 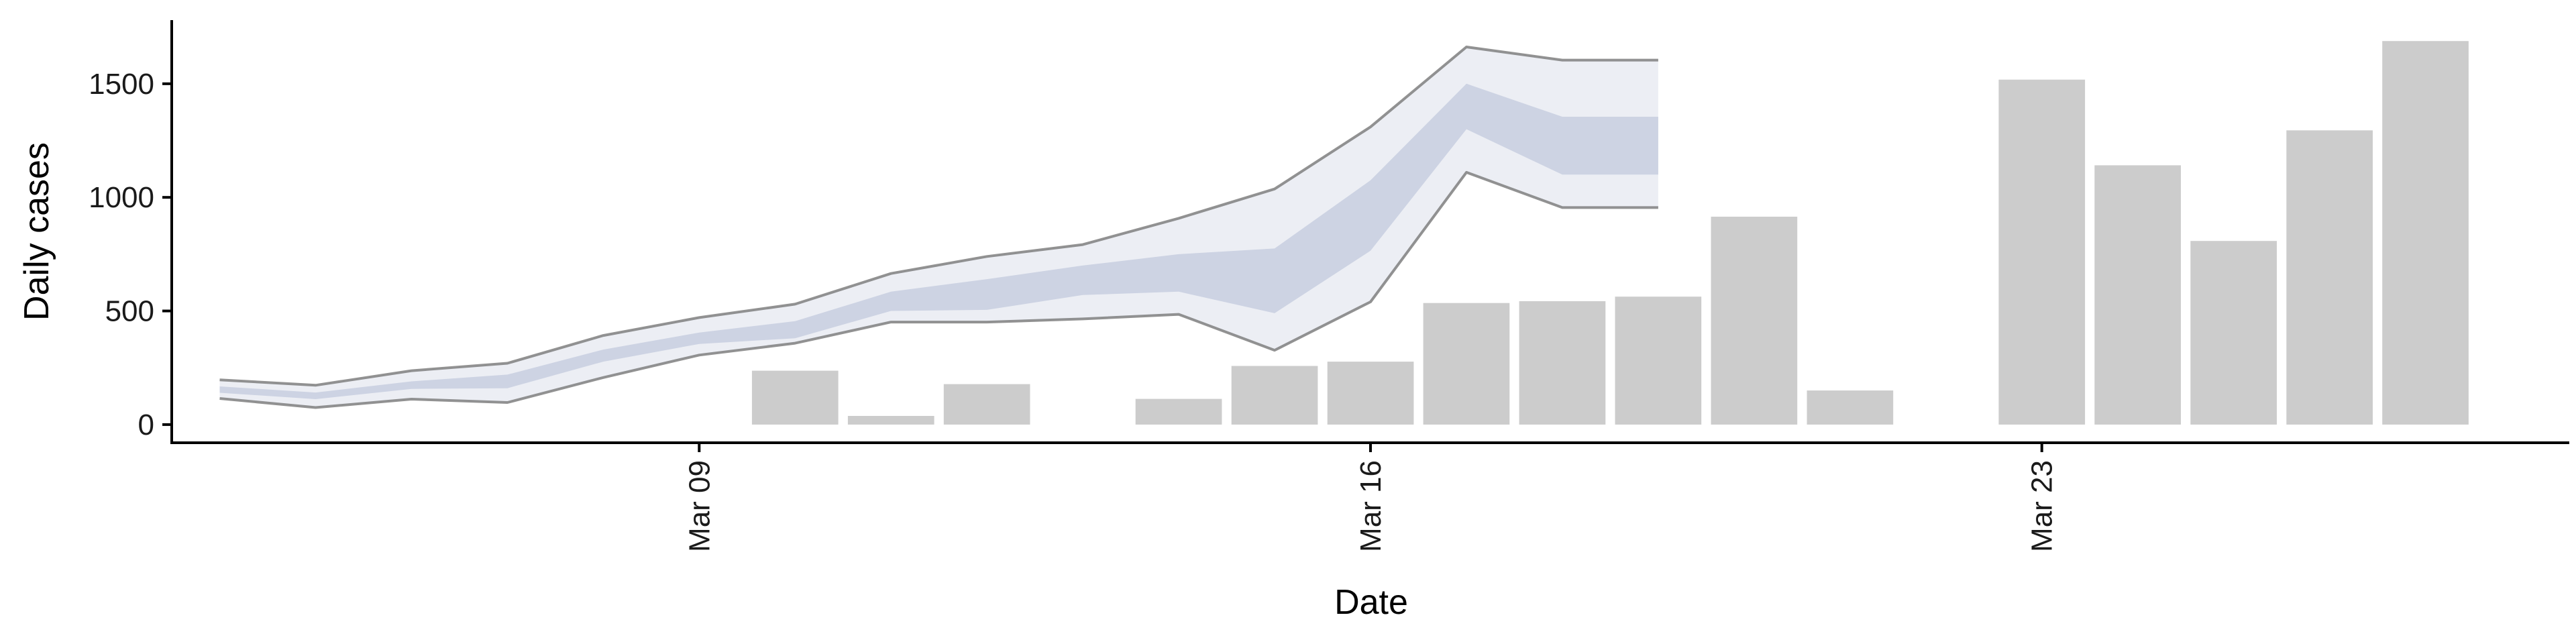 I want to click on y-tick-label: 1000, so click(x=121, y=197).